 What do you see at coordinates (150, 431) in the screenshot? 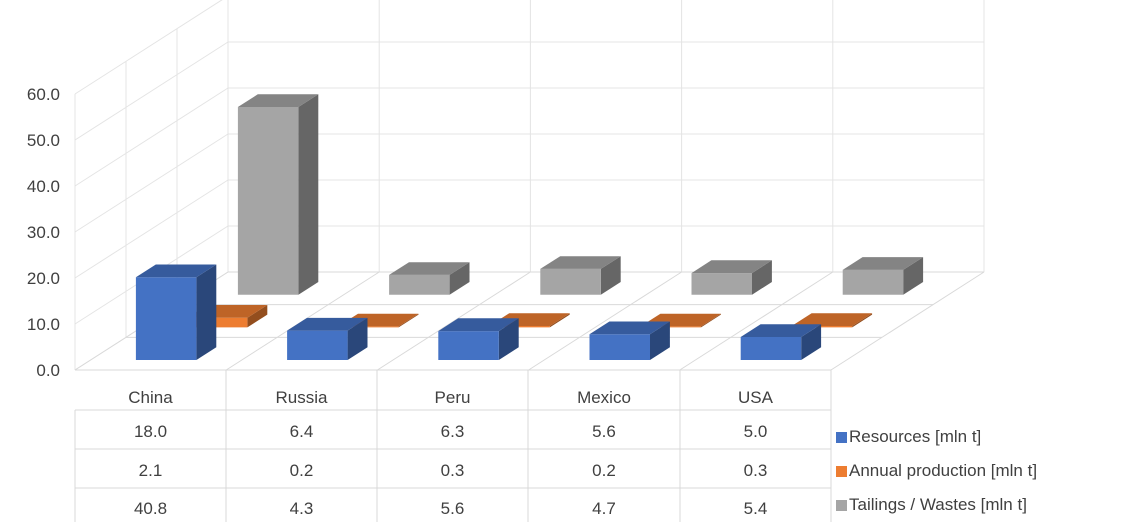
I see `table-cell: 18.0` at bounding box center [150, 431].